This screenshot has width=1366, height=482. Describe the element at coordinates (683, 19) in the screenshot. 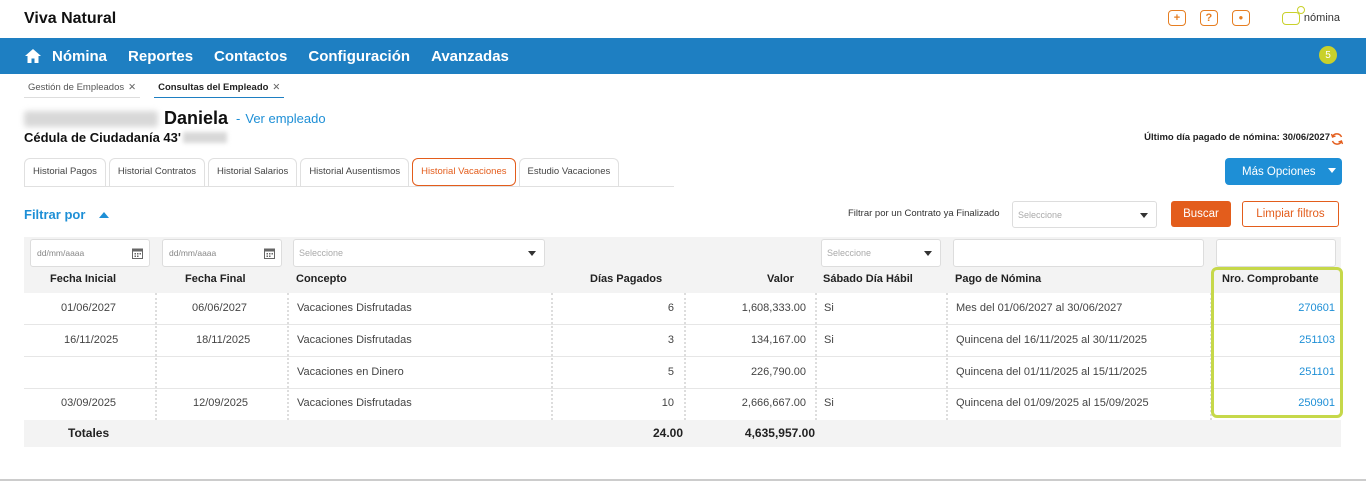

I see `top-bar: Viva Natural + ? ● nómina` at that location.